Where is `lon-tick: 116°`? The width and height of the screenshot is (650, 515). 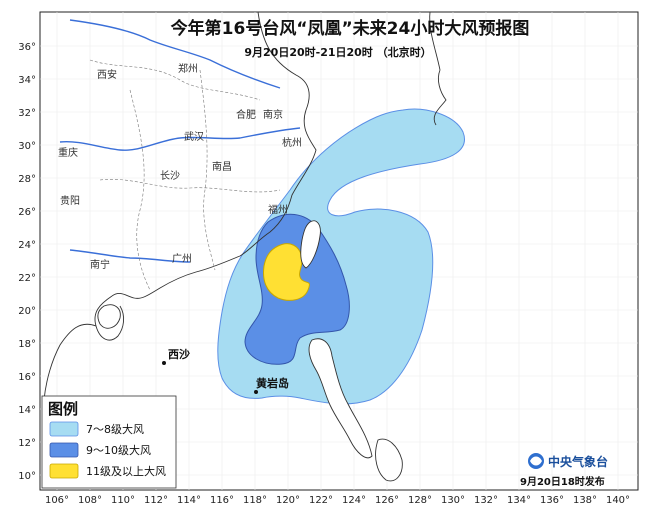 lon-tick: 116° is located at coordinates (222, 500).